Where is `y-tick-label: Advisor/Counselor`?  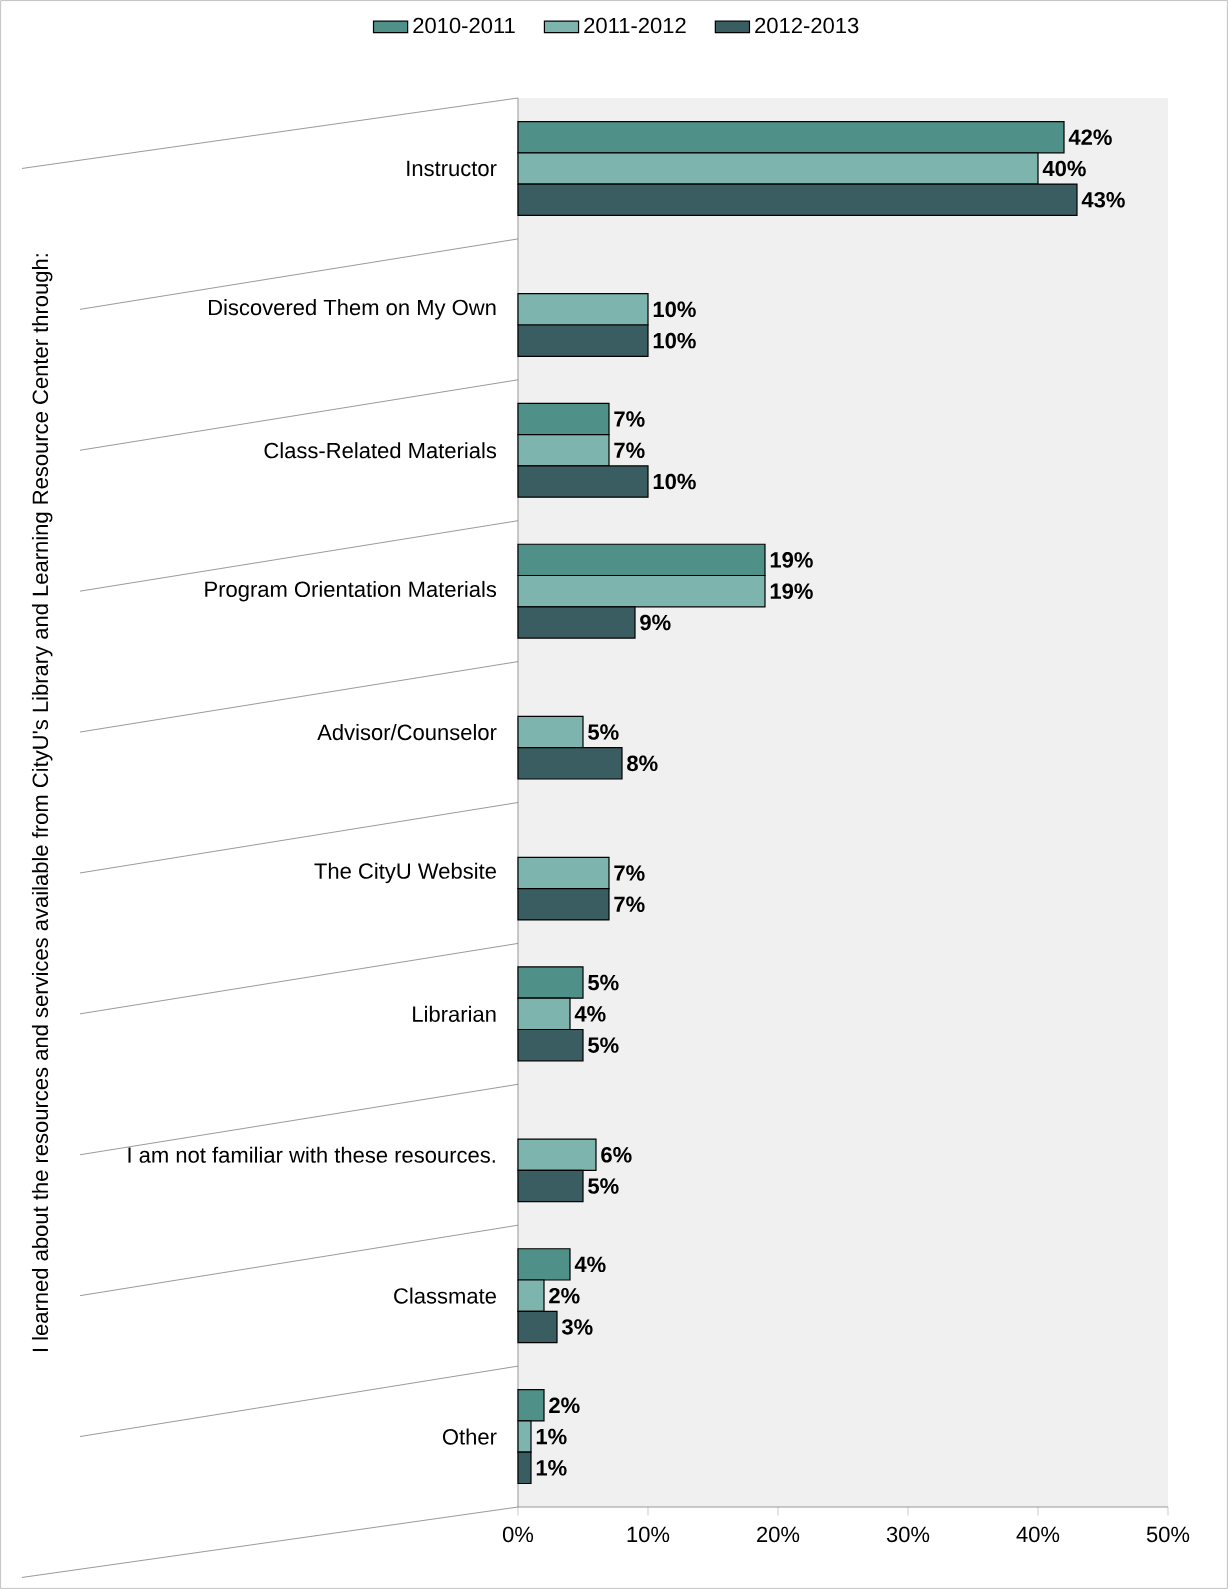 y-tick-label: Advisor/Counselor is located at coordinates (407, 732).